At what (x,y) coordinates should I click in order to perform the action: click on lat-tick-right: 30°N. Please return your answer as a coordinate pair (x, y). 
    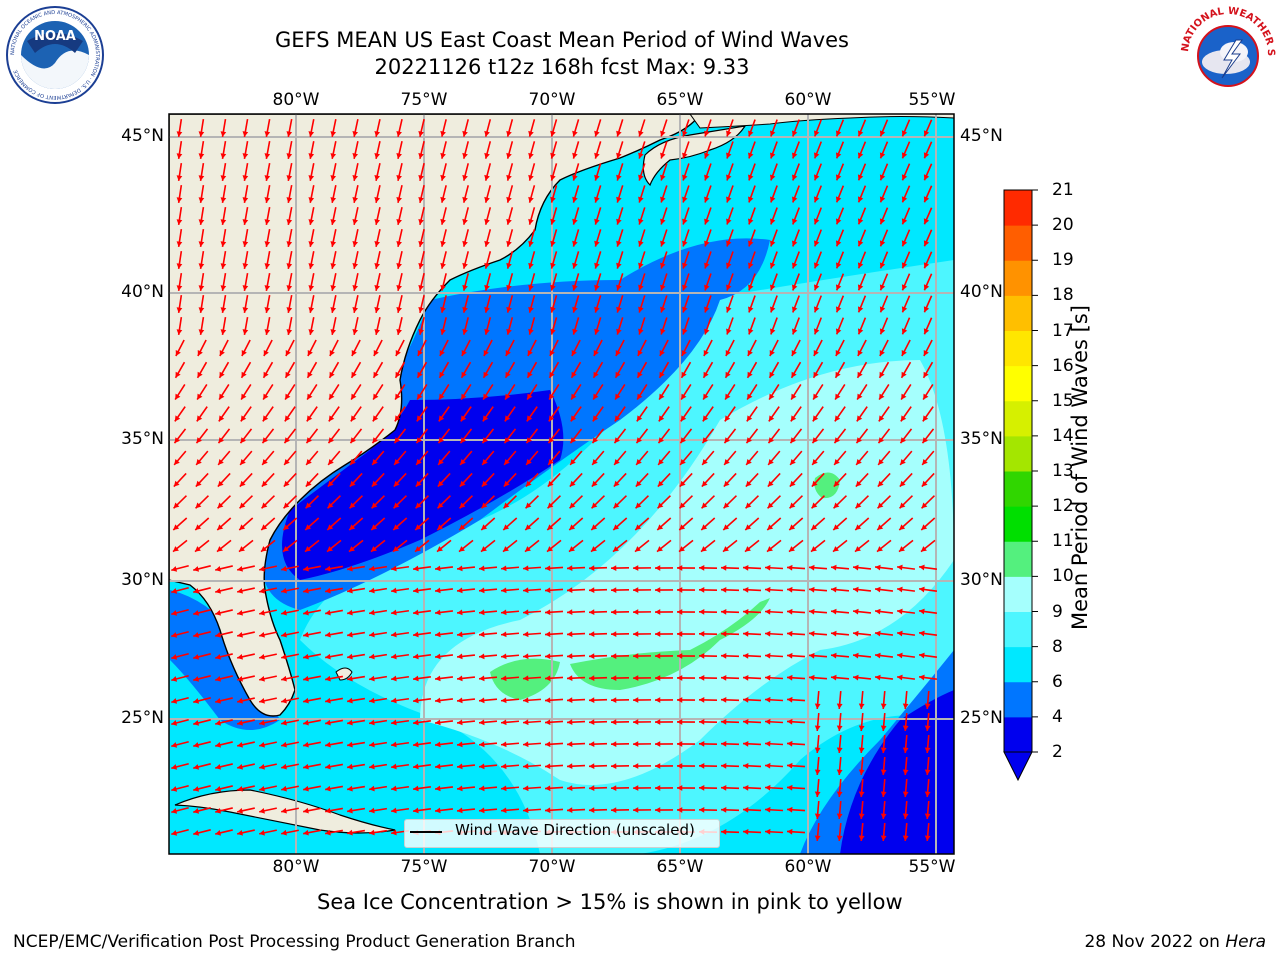
    Looking at the image, I should click on (981, 580).